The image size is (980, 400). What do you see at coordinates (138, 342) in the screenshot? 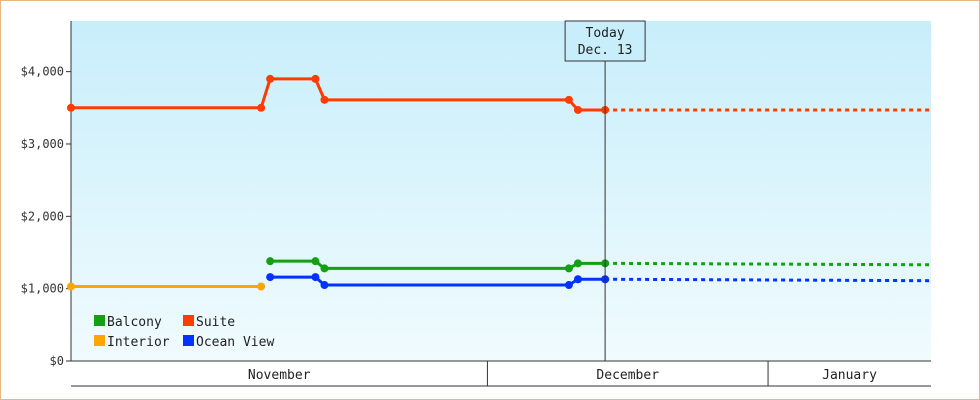
I see `legend-label: Interior` at bounding box center [138, 342].